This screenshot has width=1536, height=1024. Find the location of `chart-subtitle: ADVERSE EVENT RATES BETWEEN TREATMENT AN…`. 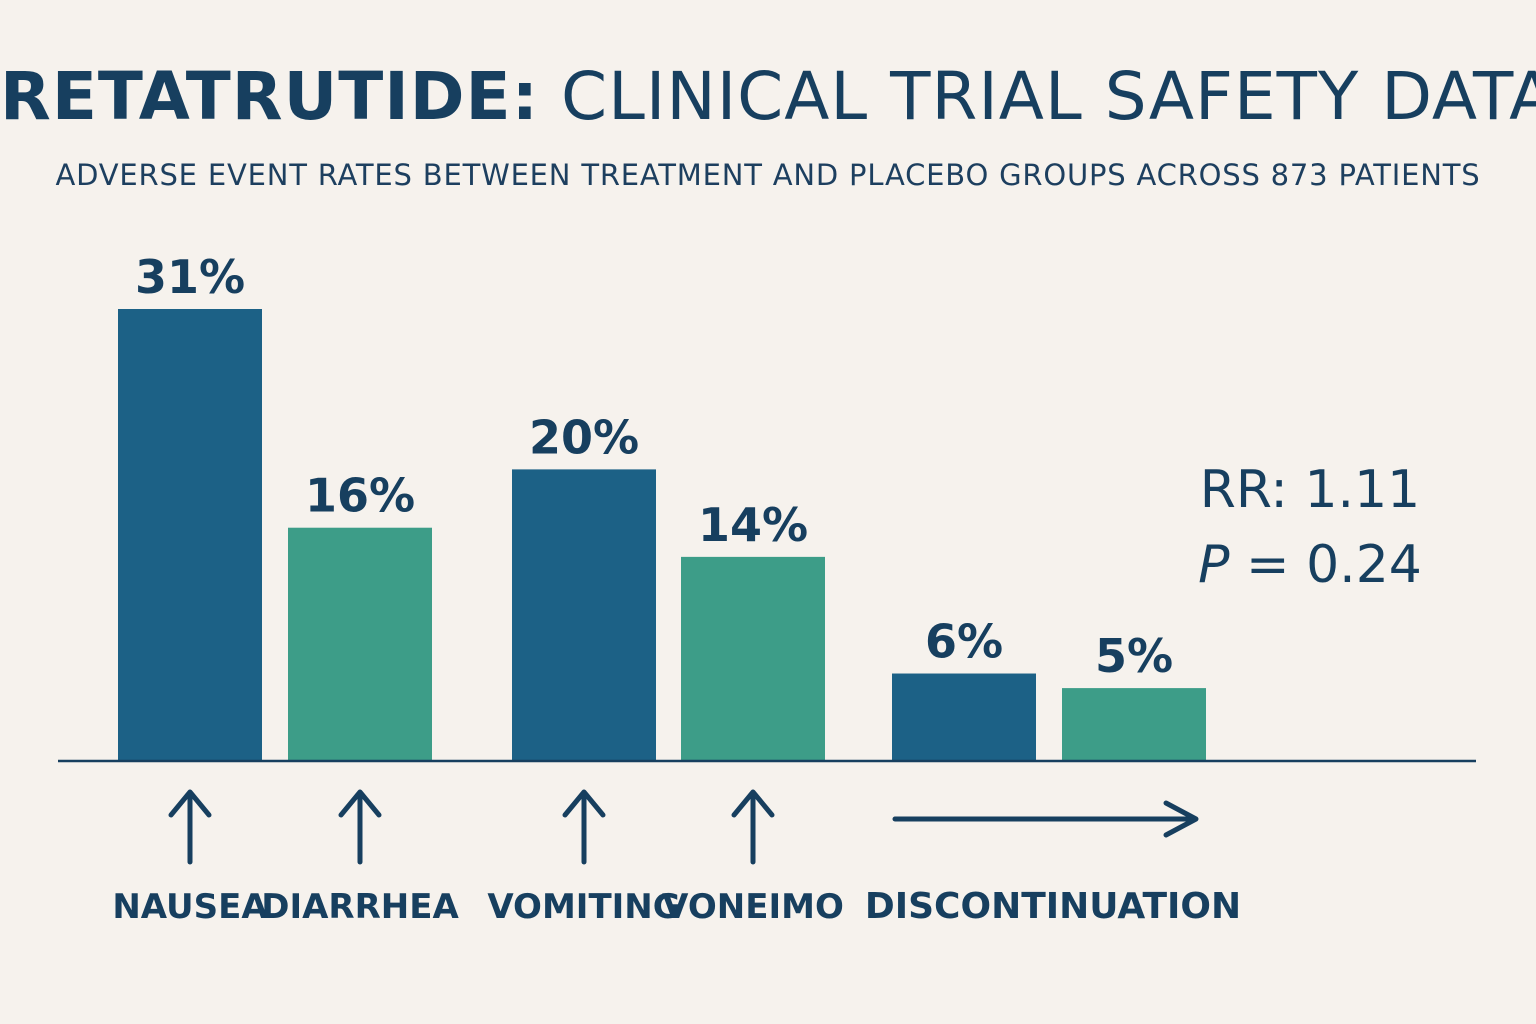

chart-subtitle: ADVERSE EVENT RATES BETWEEN TREATMENT AN… is located at coordinates (768, 175).